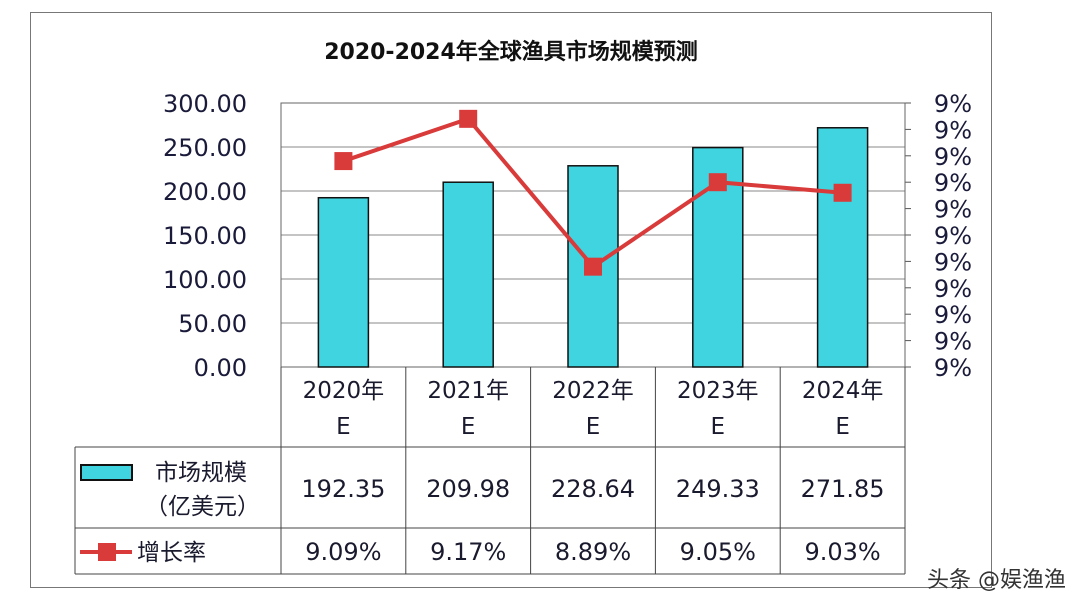 This screenshot has width=1080, height=604. What do you see at coordinates (106, 472) in the screenshot?
I see `legend-bar-swatch` at bounding box center [106, 472].